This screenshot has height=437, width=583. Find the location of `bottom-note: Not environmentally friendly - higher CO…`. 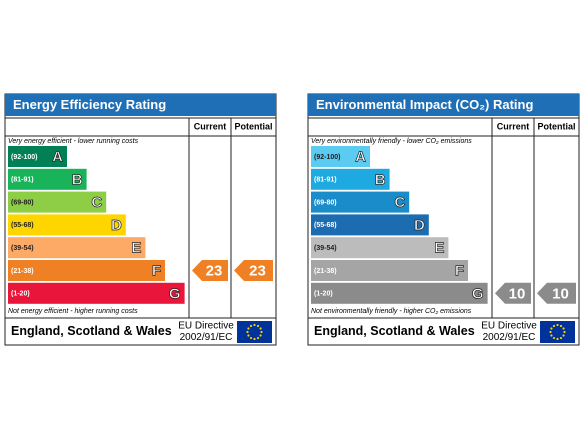

bottom-note: Not environmentally friendly - higher CO… is located at coordinates (391, 311).